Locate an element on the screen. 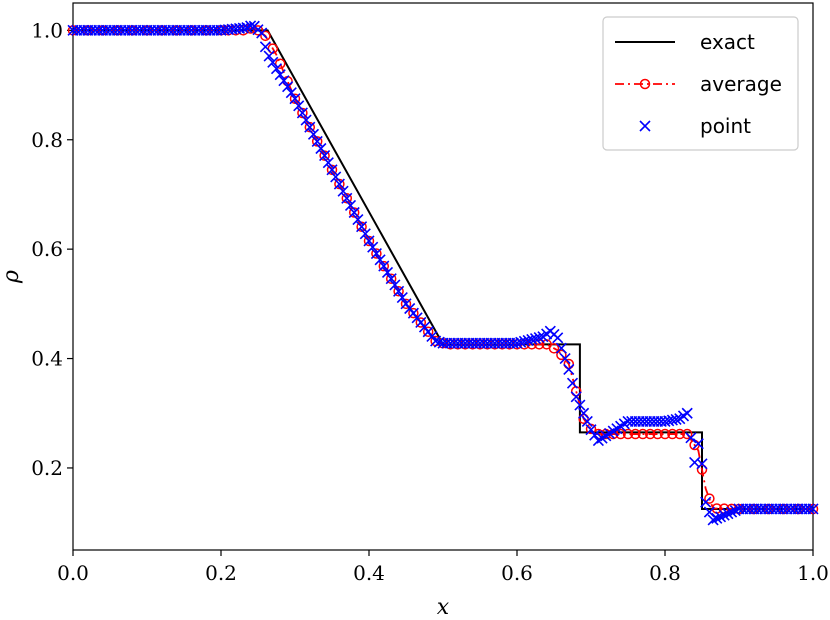 The height and width of the screenshot is (620, 830). x-tick-label: 0.6 is located at coordinates (517, 573).